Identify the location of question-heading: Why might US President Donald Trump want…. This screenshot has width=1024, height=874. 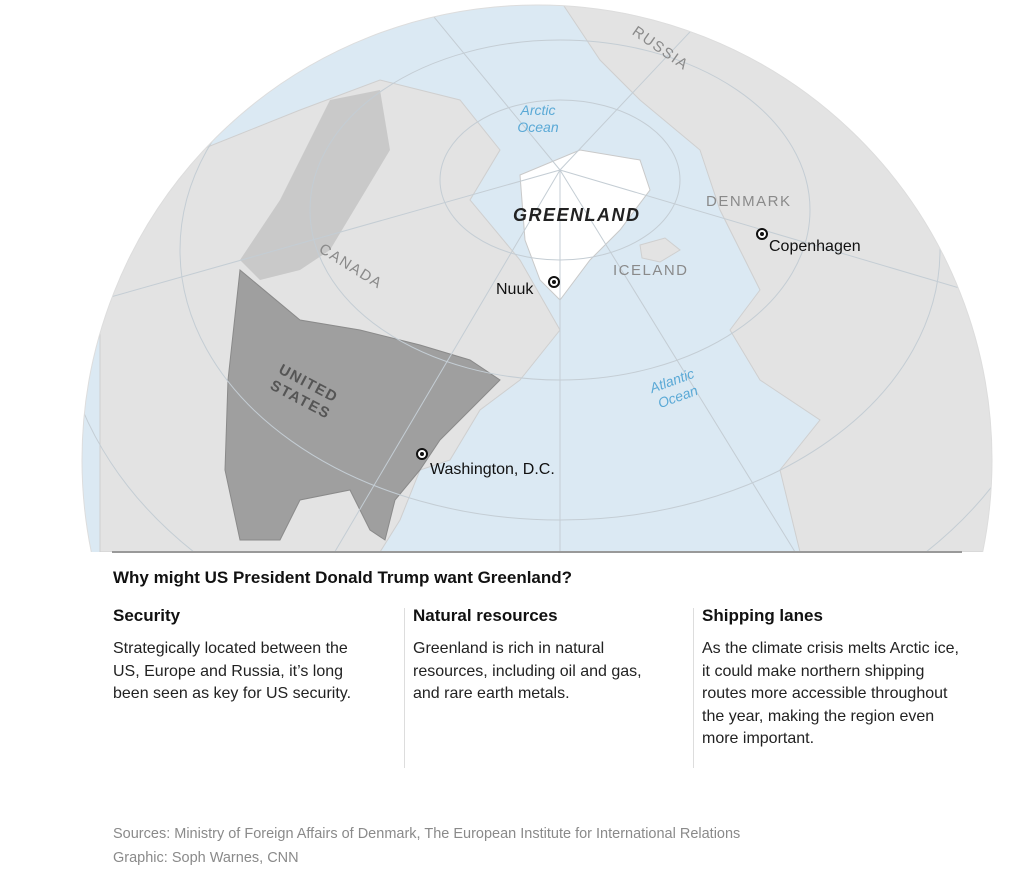
(343, 577).